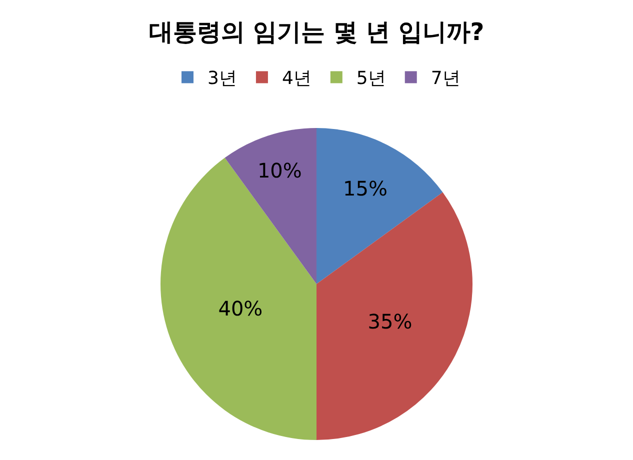 The width and height of the screenshot is (633, 460). Describe the element at coordinates (316, 32) in the screenshot. I see `chart-title: 대통령의 임기는 몇 년 입니까?` at that location.